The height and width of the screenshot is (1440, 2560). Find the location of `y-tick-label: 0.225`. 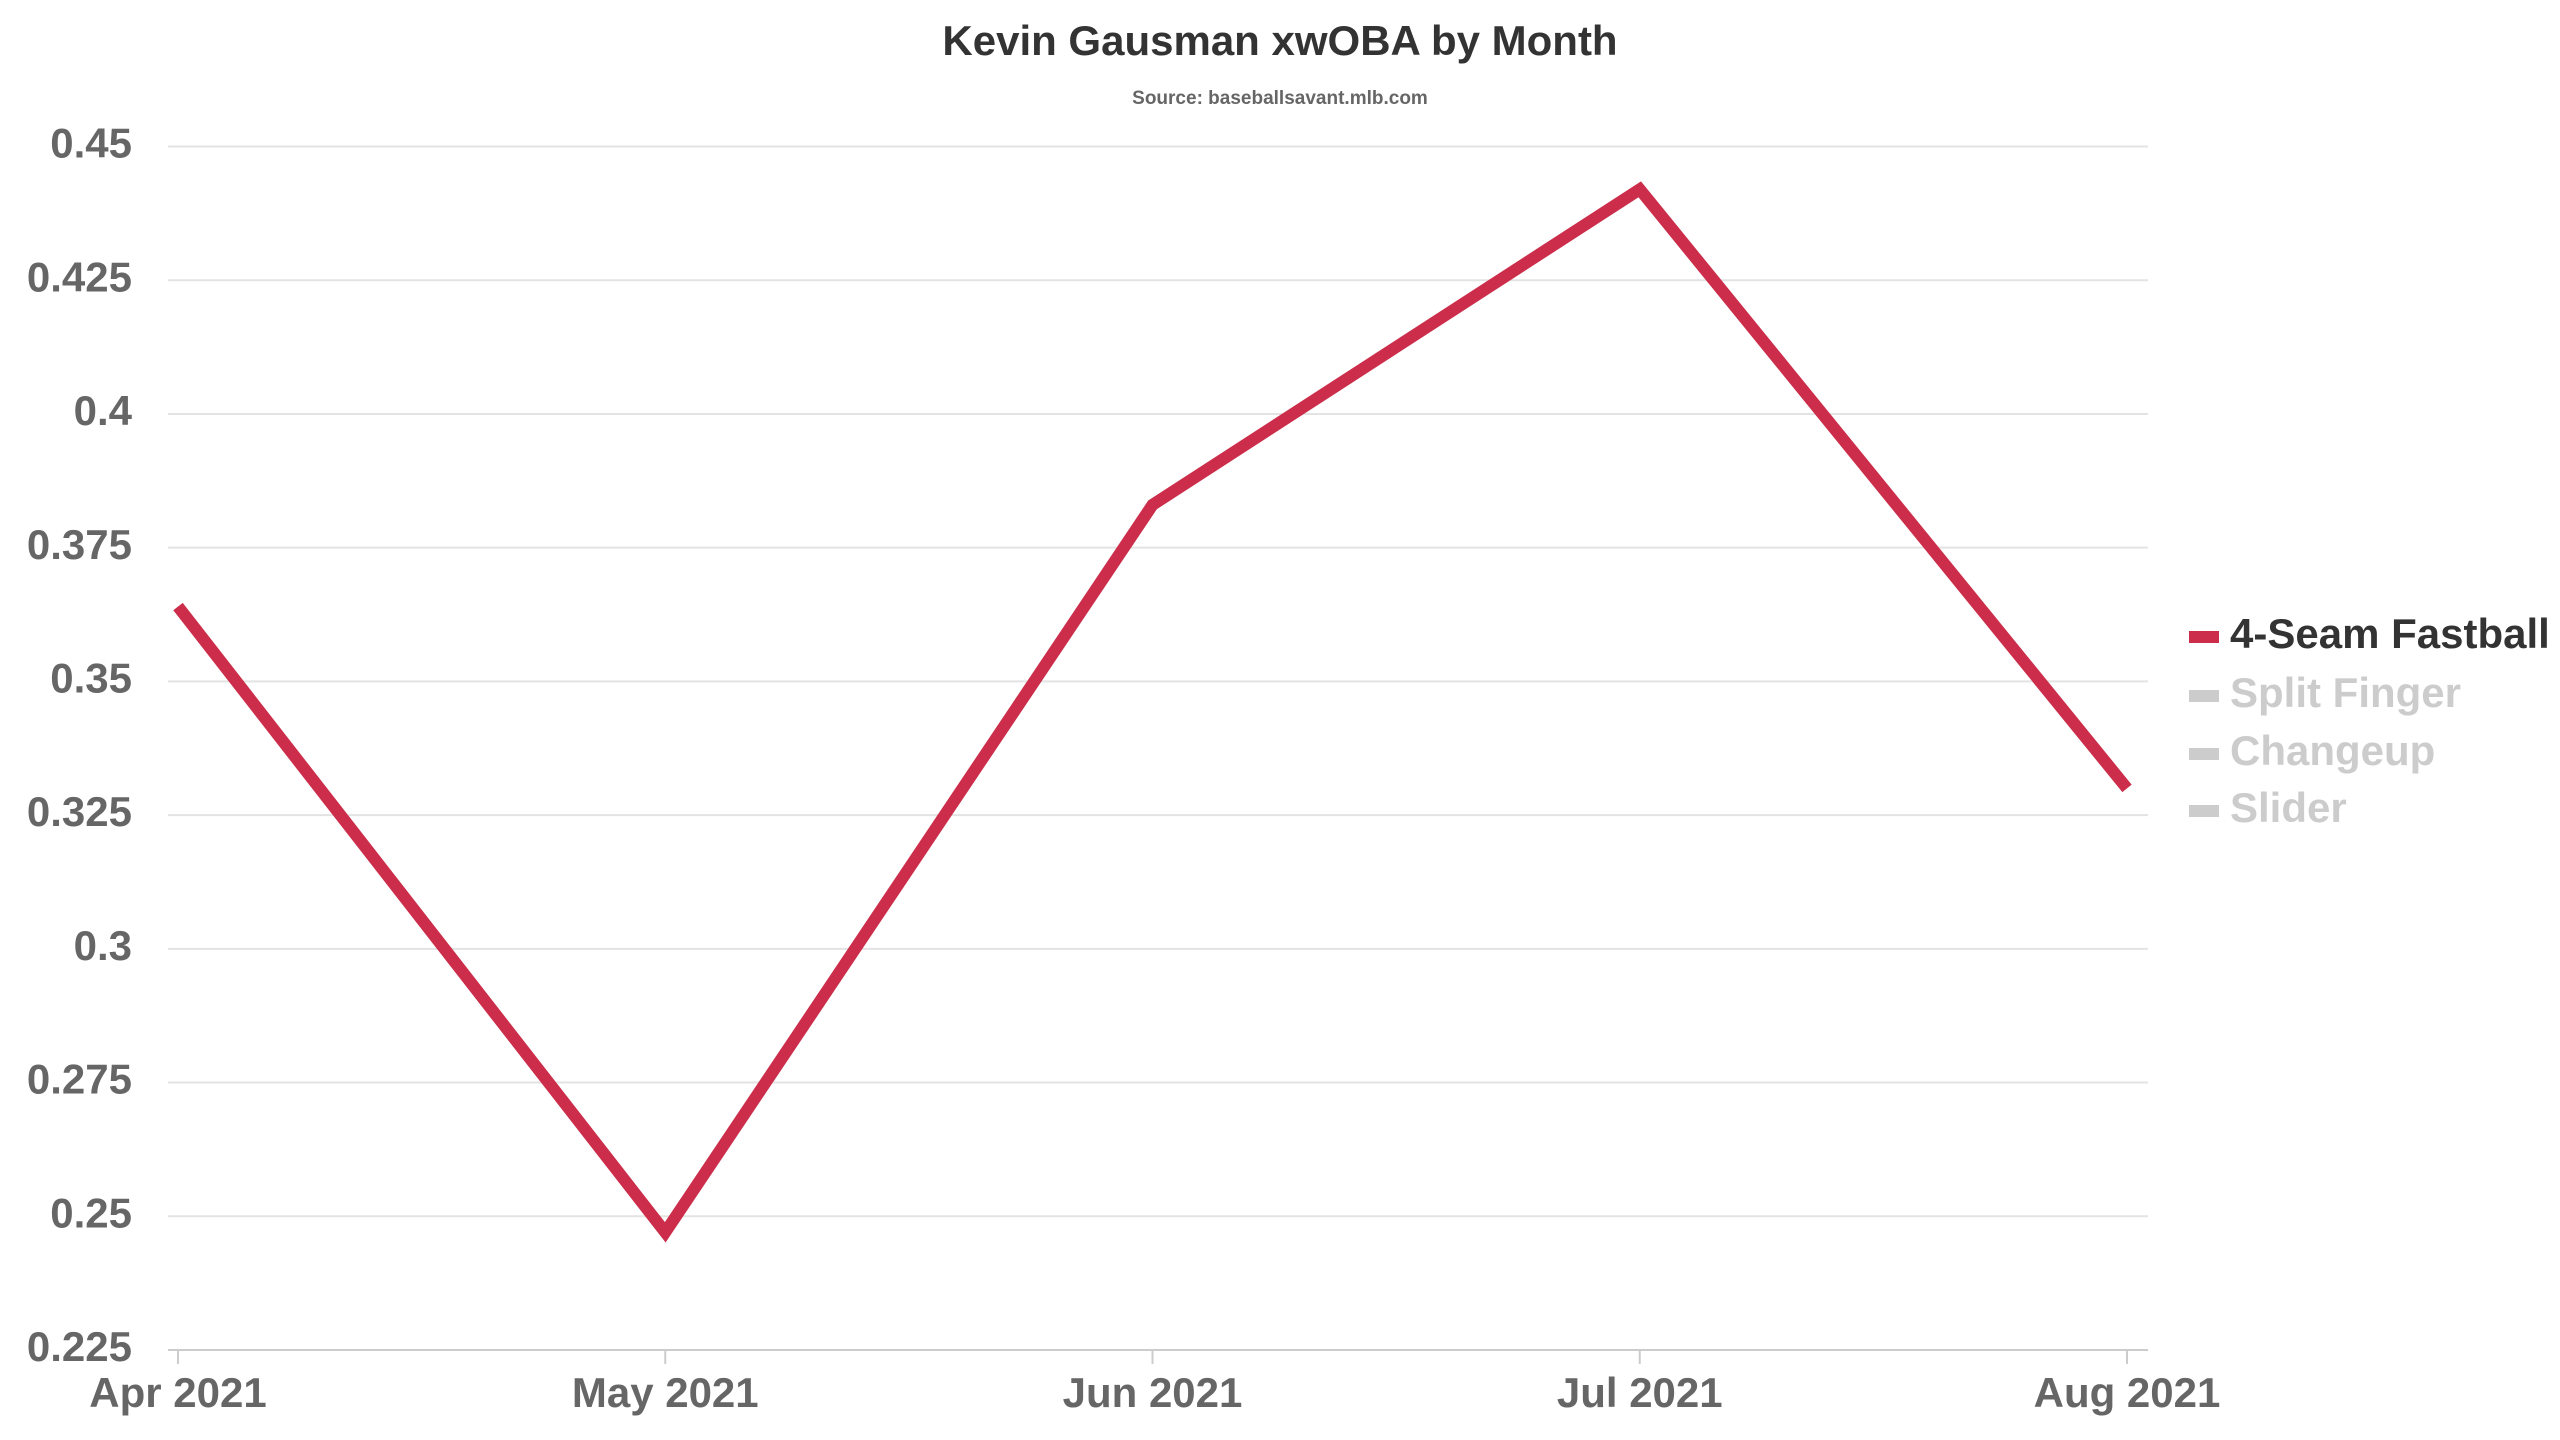

y-tick-label: 0.225 is located at coordinates (79, 1346).